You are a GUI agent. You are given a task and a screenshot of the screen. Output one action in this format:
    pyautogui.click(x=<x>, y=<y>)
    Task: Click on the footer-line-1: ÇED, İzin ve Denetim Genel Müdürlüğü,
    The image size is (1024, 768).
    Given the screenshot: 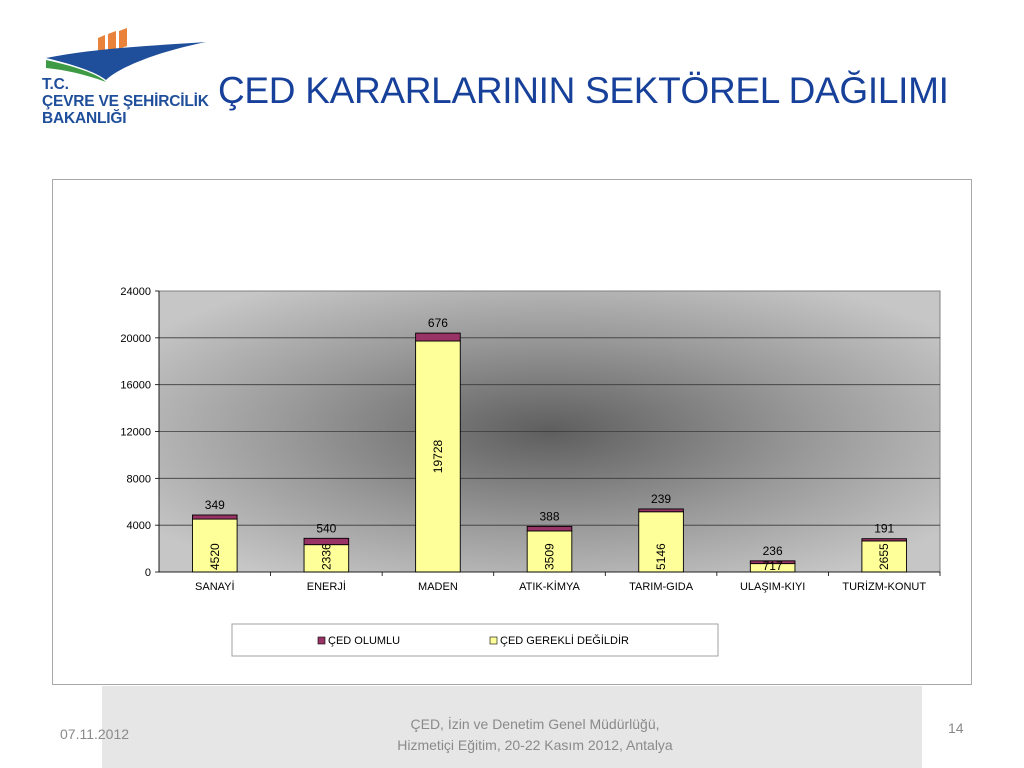 What is the action you would take?
    pyautogui.click(x=535, y=724)
    